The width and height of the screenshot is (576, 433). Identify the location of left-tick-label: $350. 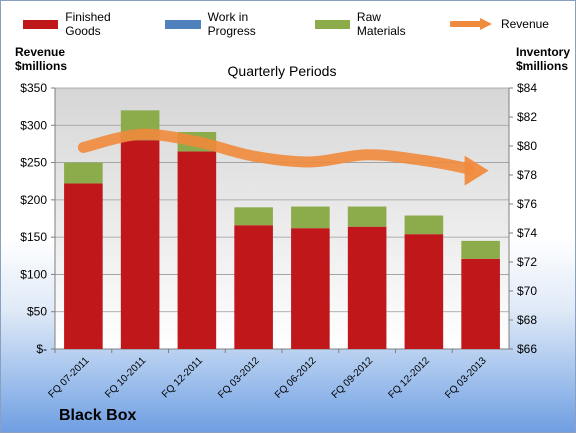
(33, 88).